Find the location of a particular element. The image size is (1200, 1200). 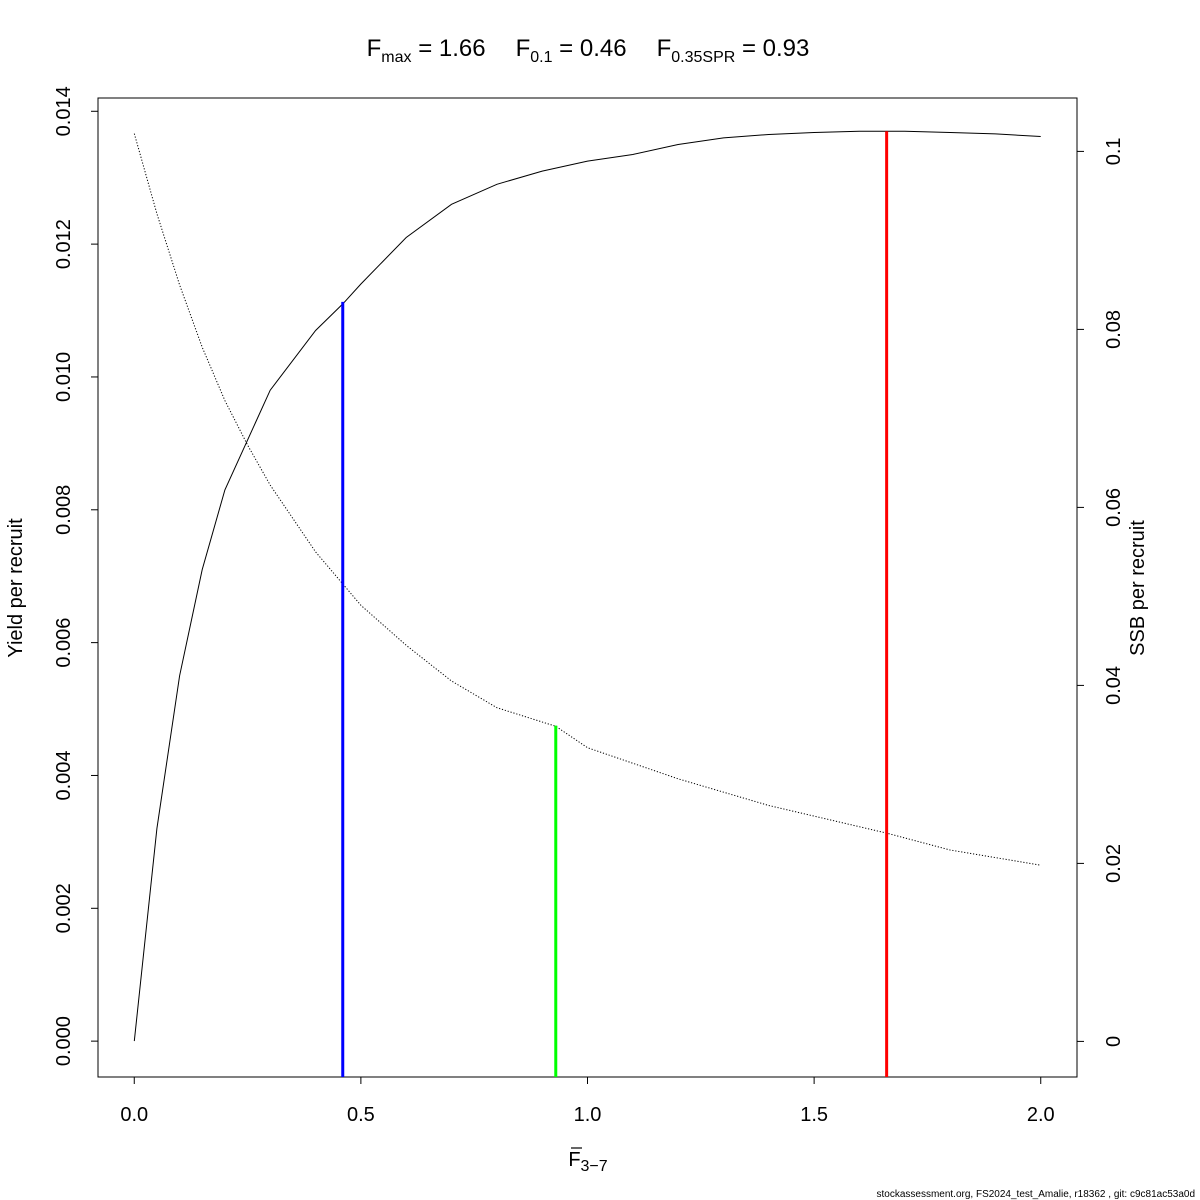

y-left-tick-label: 0.000 is located at coordinates (64, 1041).